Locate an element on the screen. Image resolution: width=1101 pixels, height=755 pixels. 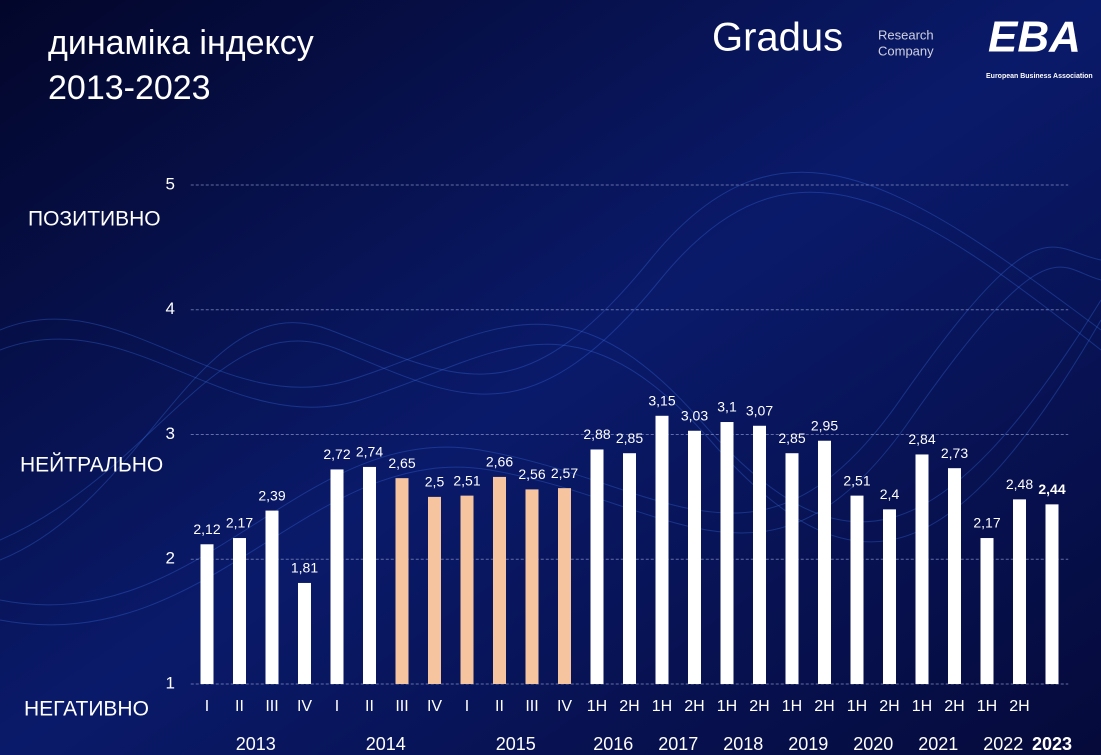
value-label: 2,44 is located at coordinates (1051, 489).